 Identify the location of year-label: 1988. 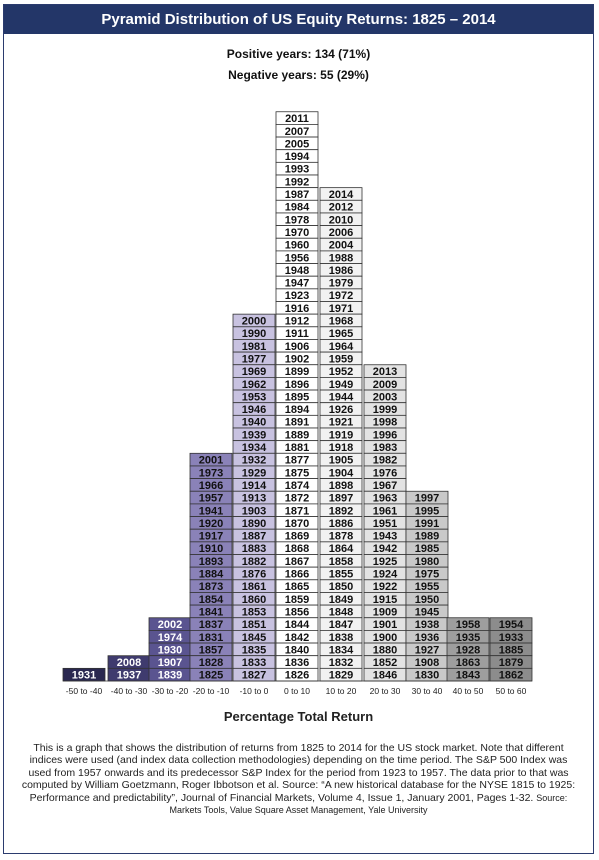
(341, 258).